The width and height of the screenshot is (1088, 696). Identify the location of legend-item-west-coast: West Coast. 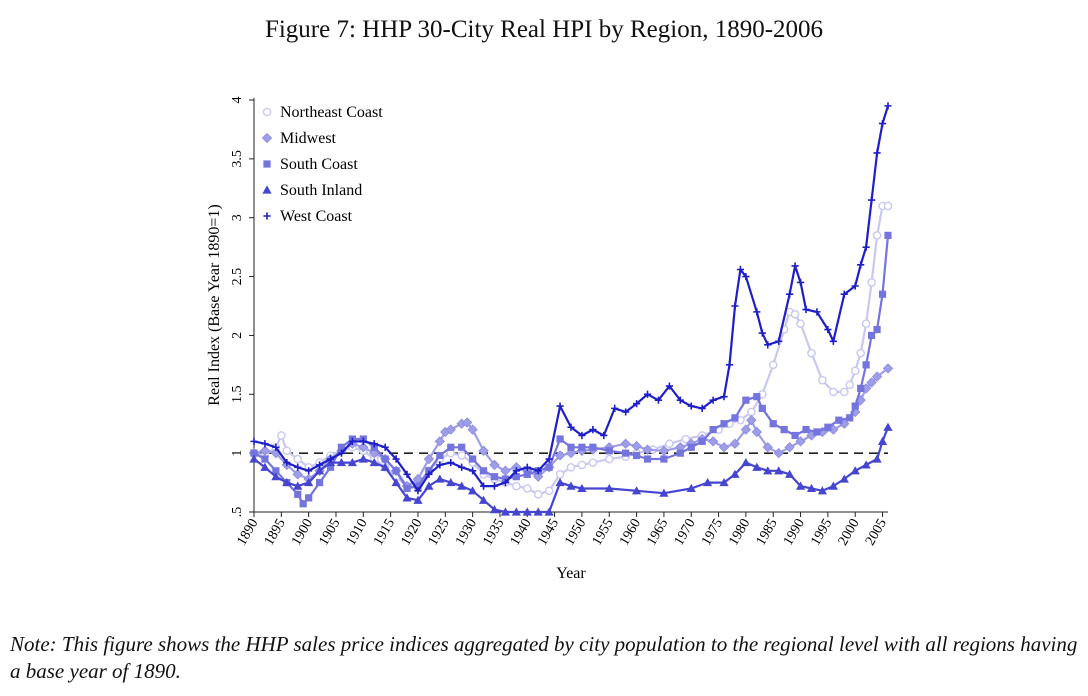
(308, 216).